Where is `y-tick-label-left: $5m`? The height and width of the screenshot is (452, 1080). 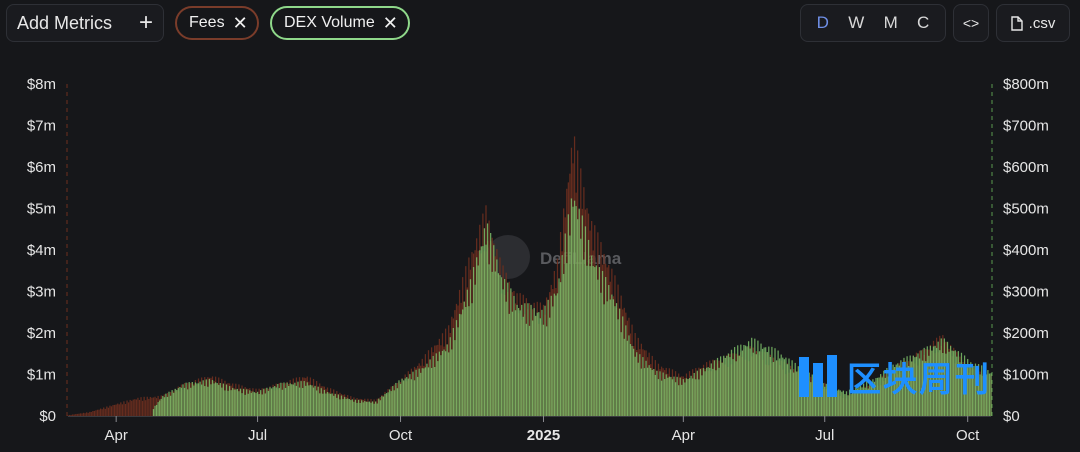 y-tick-label-left: $5m is located at coordinates (41, 209).